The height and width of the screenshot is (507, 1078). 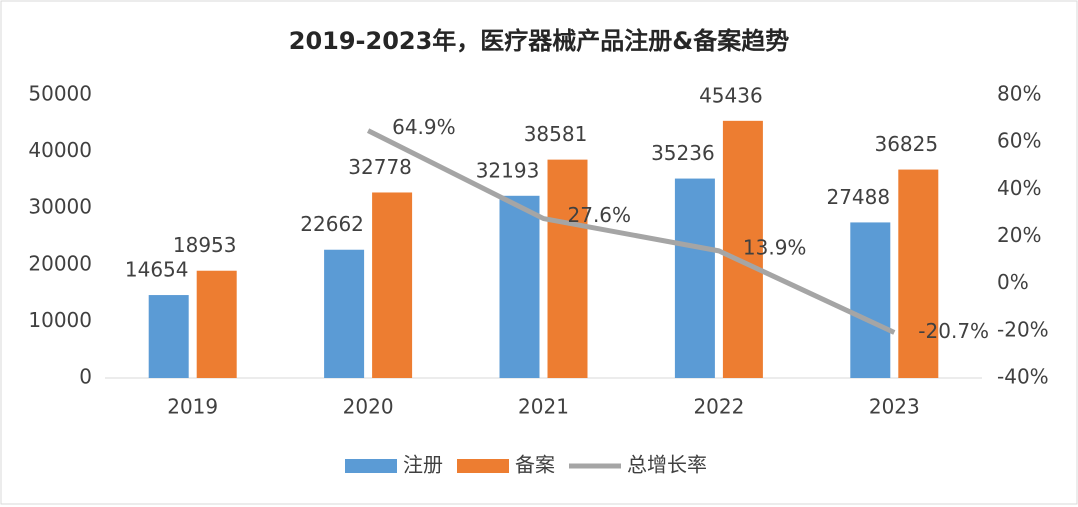 What do you see at coordinates (192, 407) in the screenshot?
I see `x-tick-label: 2019` at bounding box center [192, 407].